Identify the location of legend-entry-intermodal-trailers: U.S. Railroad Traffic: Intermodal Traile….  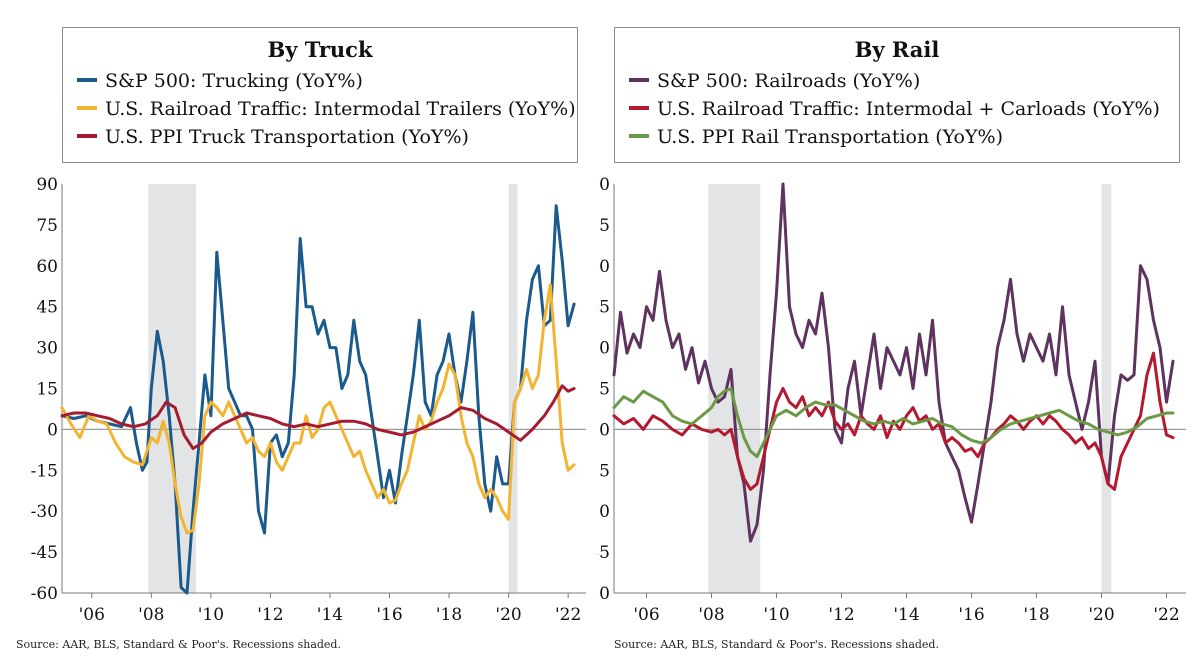
(326, 109).